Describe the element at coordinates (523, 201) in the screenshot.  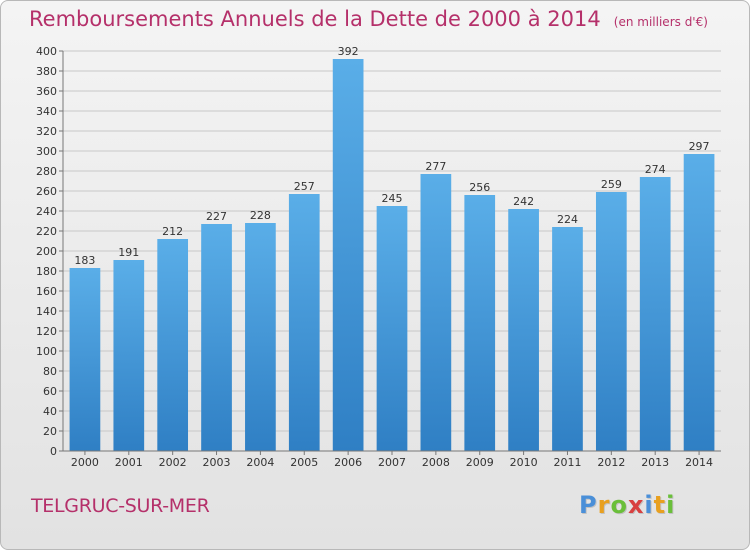
I see `data-label-2010: 242` at that location.